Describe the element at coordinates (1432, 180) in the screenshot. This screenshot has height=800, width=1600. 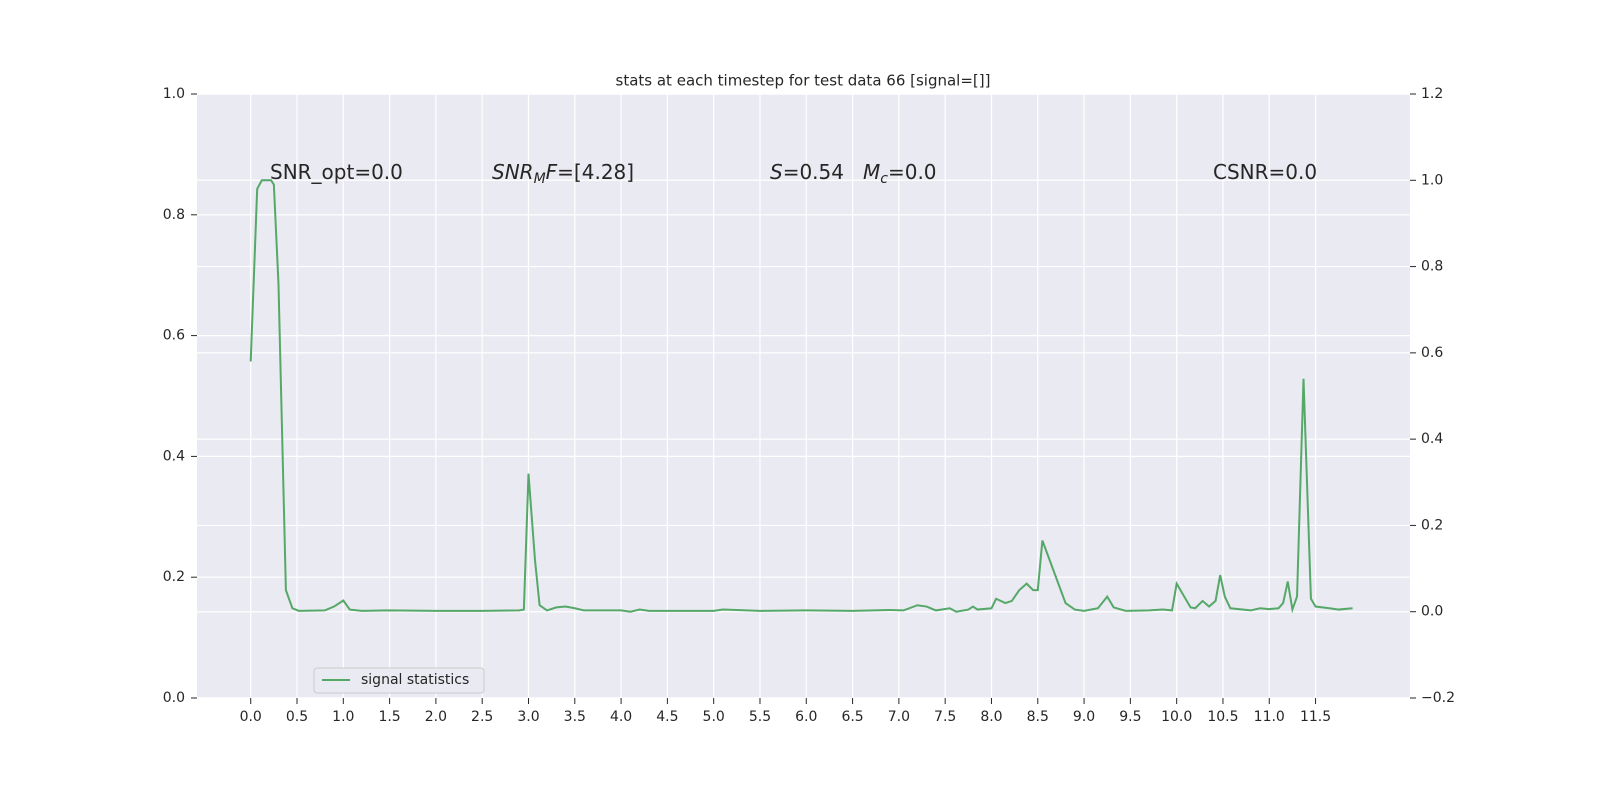
I see `y2-tick-label: 1.0` at that location.